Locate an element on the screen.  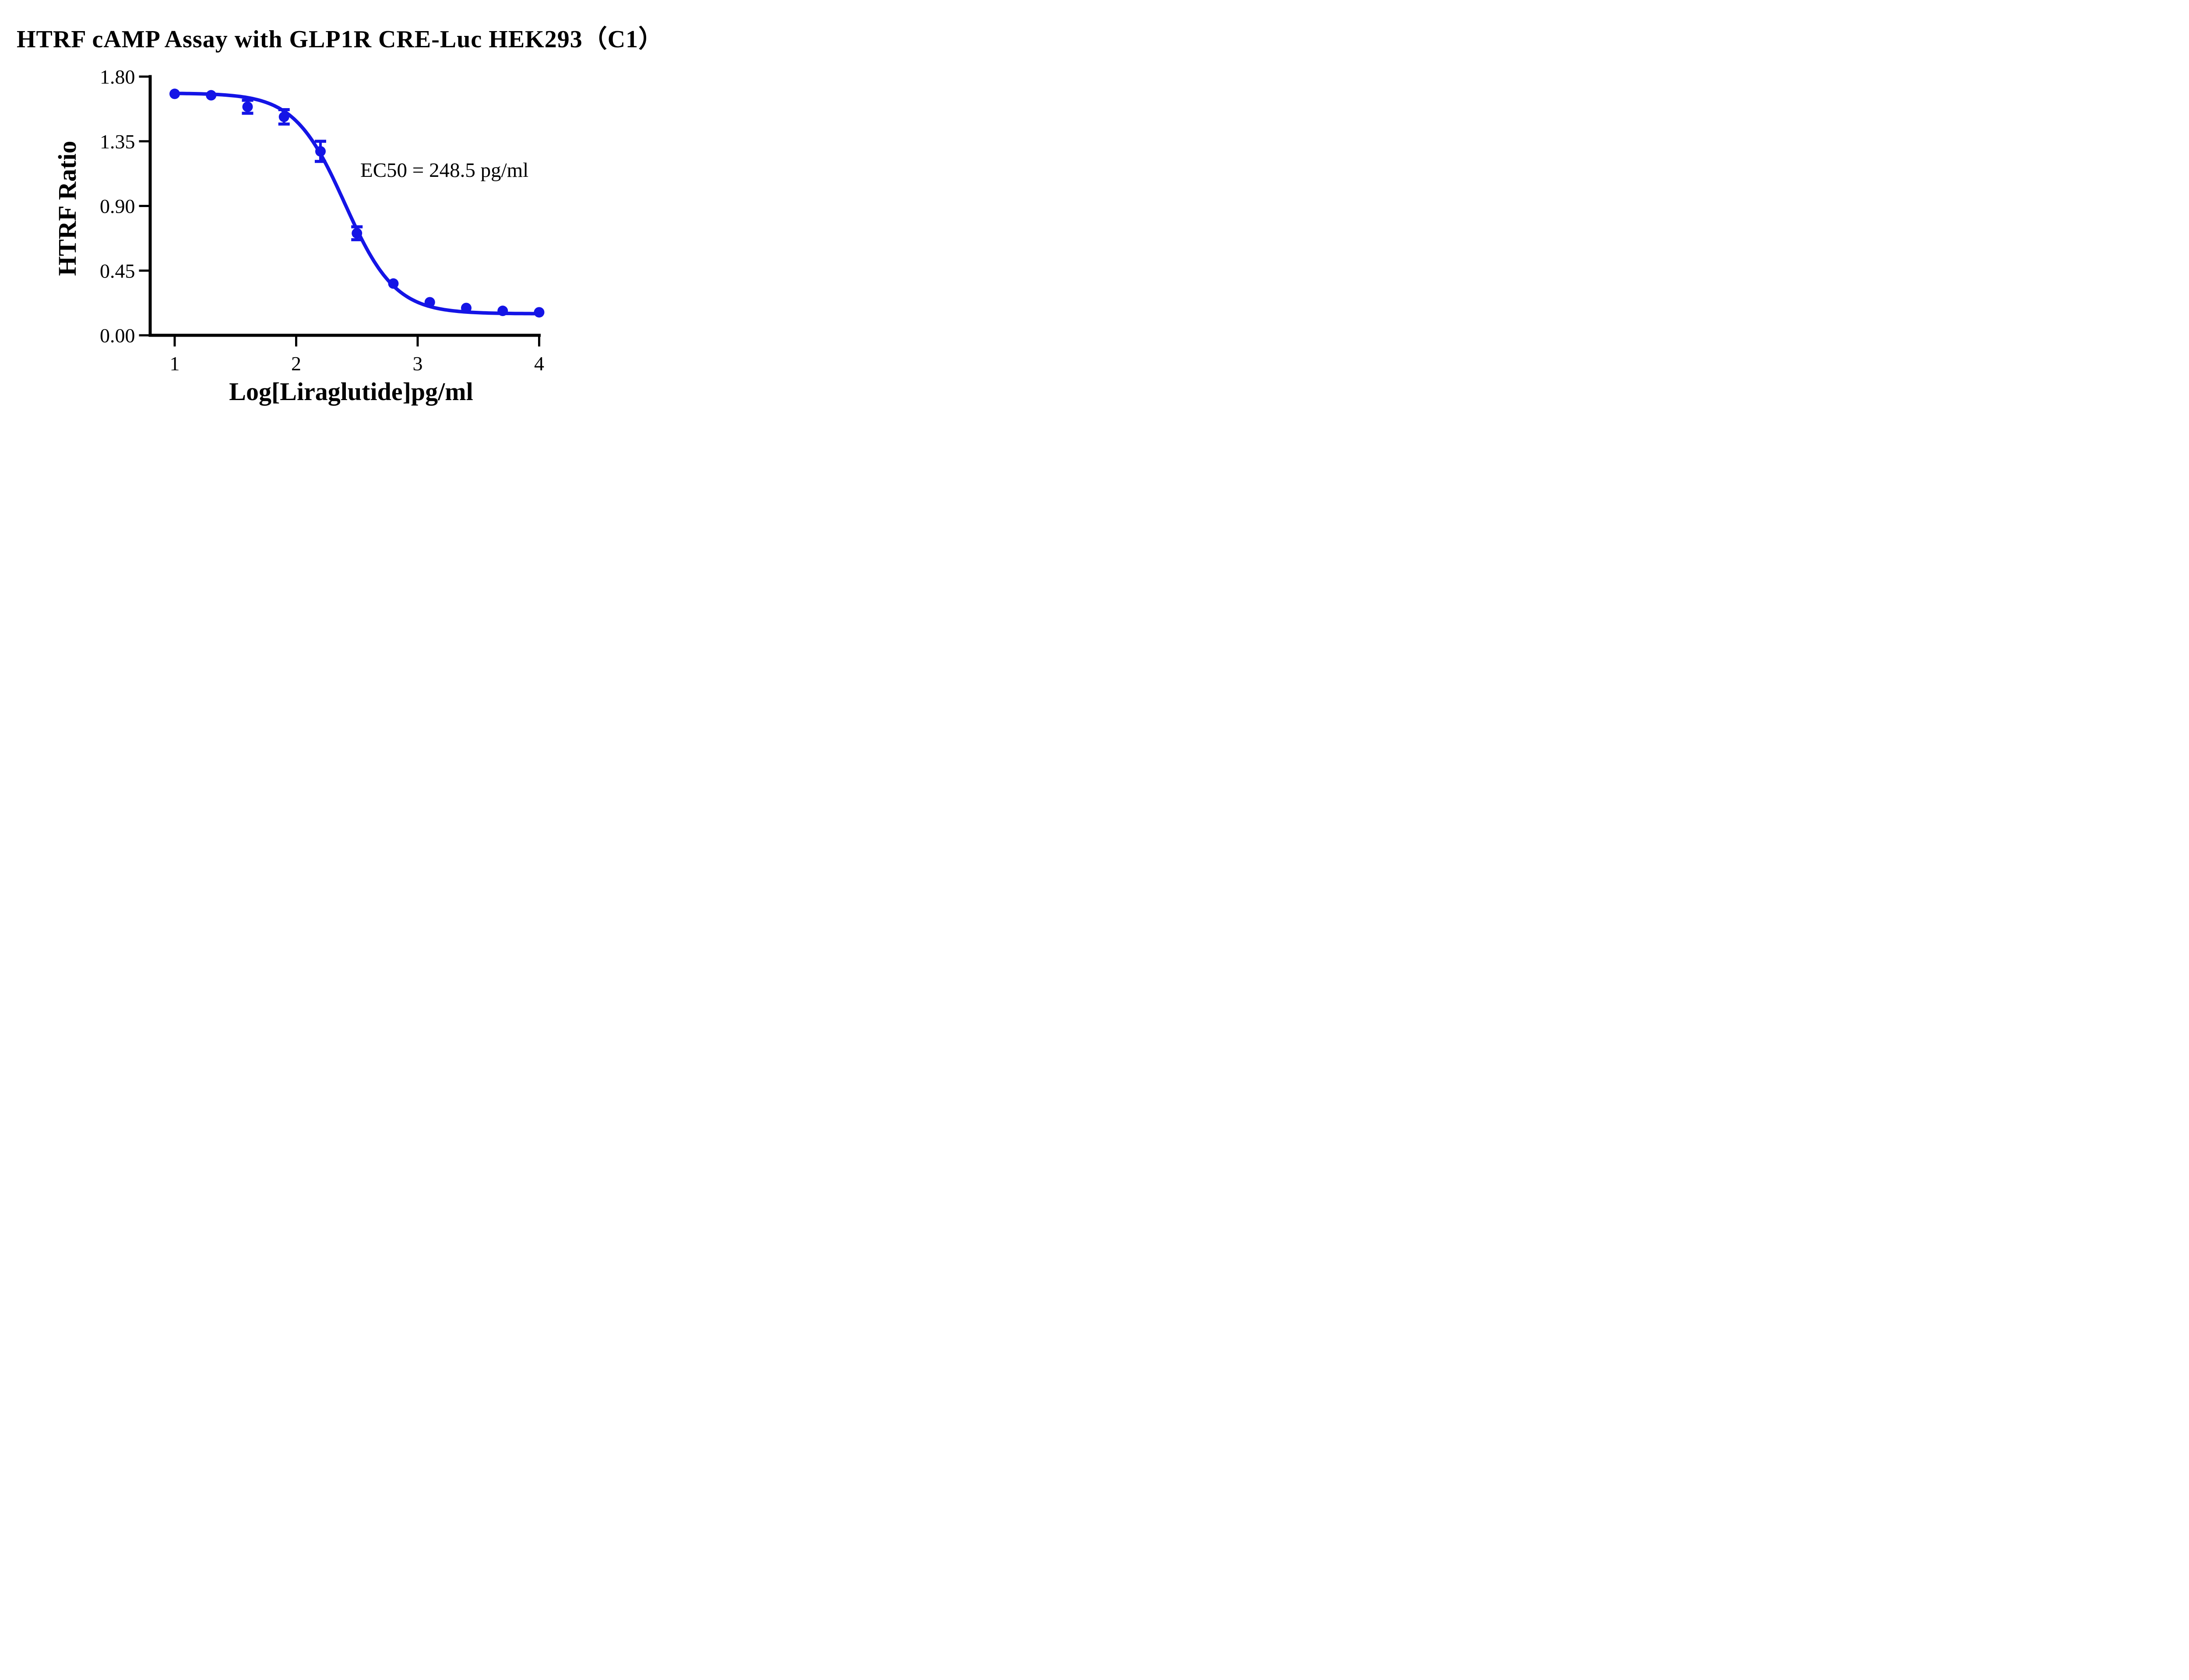
y-tick-label: 0.90 is located at coordinates (118, 206).